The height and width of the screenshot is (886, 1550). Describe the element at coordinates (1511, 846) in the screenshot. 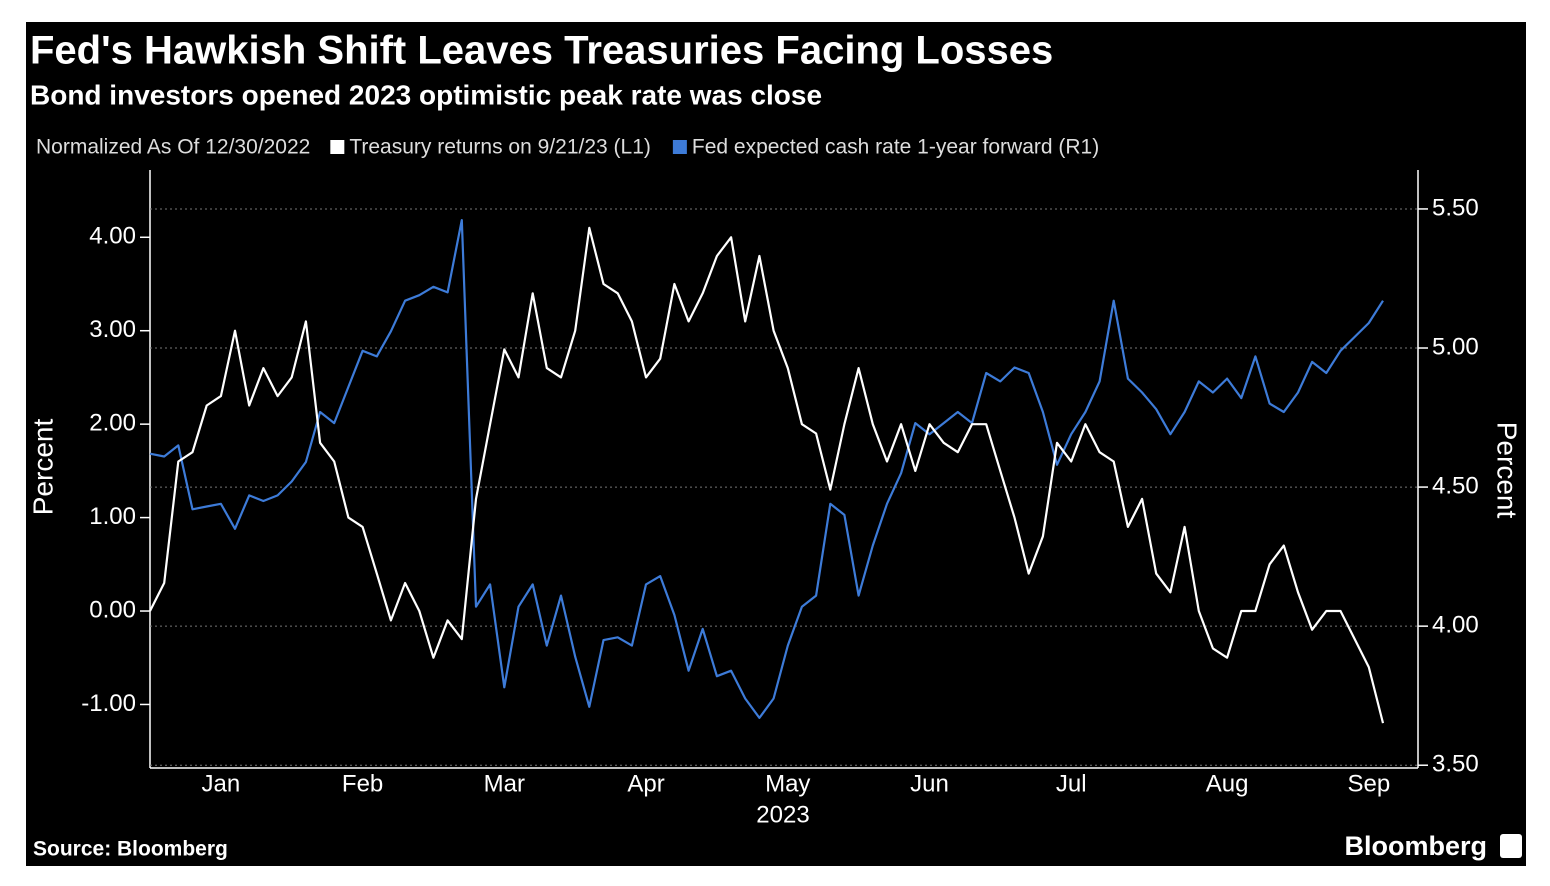

I see `brand-icon` at that location.